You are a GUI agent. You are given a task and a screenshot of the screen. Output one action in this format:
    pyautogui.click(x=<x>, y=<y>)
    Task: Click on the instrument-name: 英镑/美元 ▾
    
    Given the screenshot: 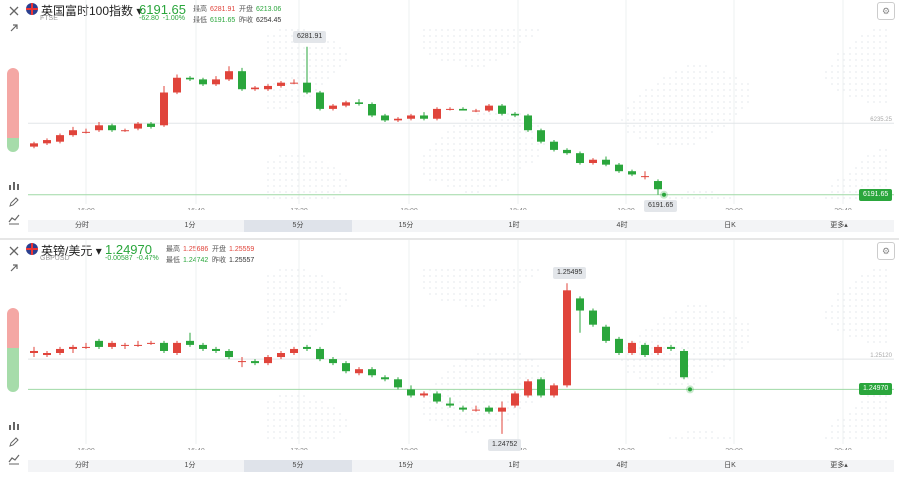 What is the action you would take?
    pyautogui.click(x=71, y=251)
    